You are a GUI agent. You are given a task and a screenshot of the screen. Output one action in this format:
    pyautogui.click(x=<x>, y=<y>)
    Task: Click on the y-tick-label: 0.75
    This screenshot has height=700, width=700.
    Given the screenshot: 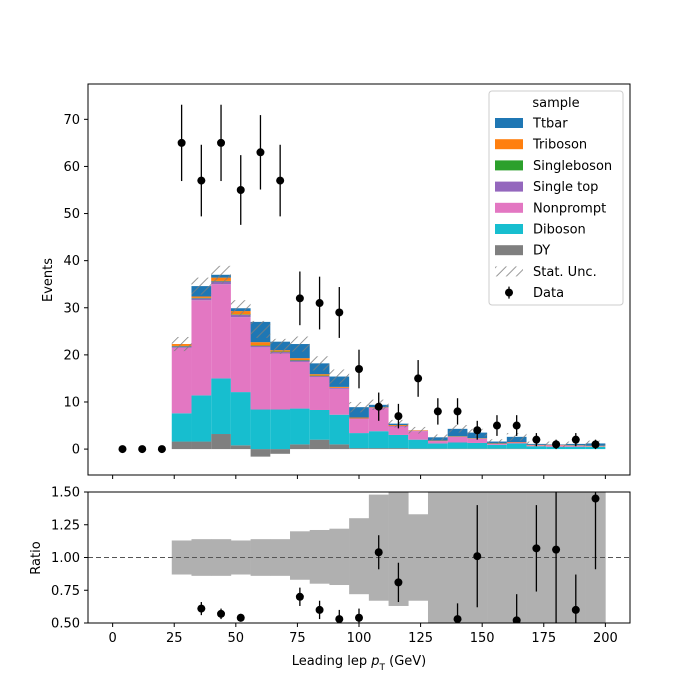 What is the action you would take?
    pyautogui.click(x=65, y=591)
    